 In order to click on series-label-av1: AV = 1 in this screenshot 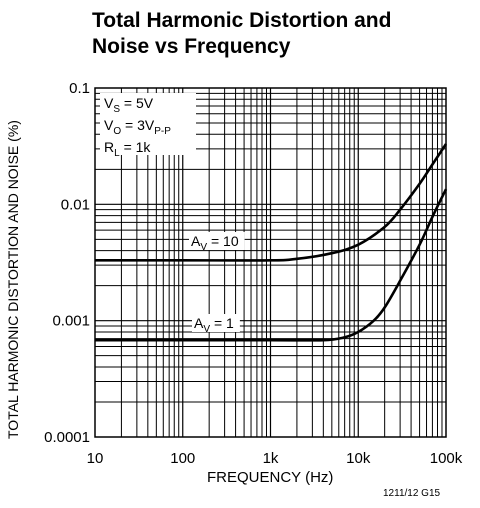, I will do `click(214, 325)`.